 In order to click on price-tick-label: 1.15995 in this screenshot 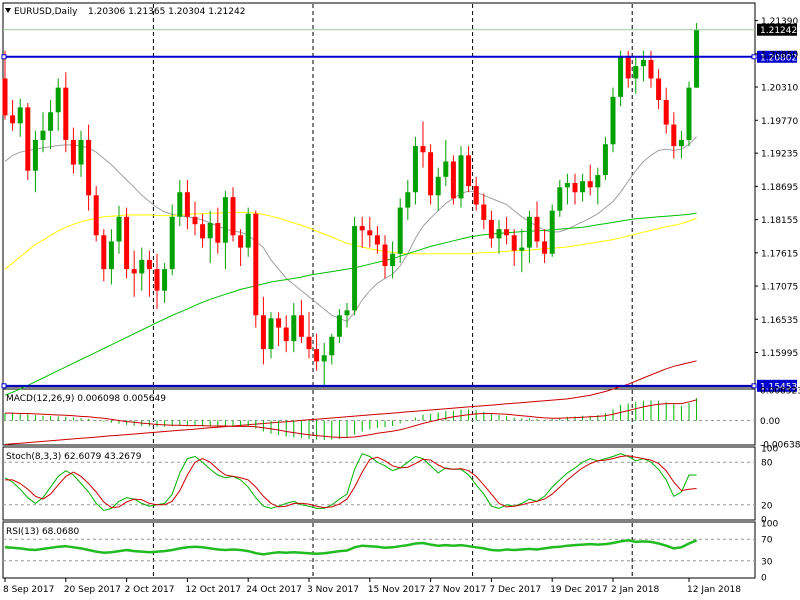, I will do `click(779, 354)`.